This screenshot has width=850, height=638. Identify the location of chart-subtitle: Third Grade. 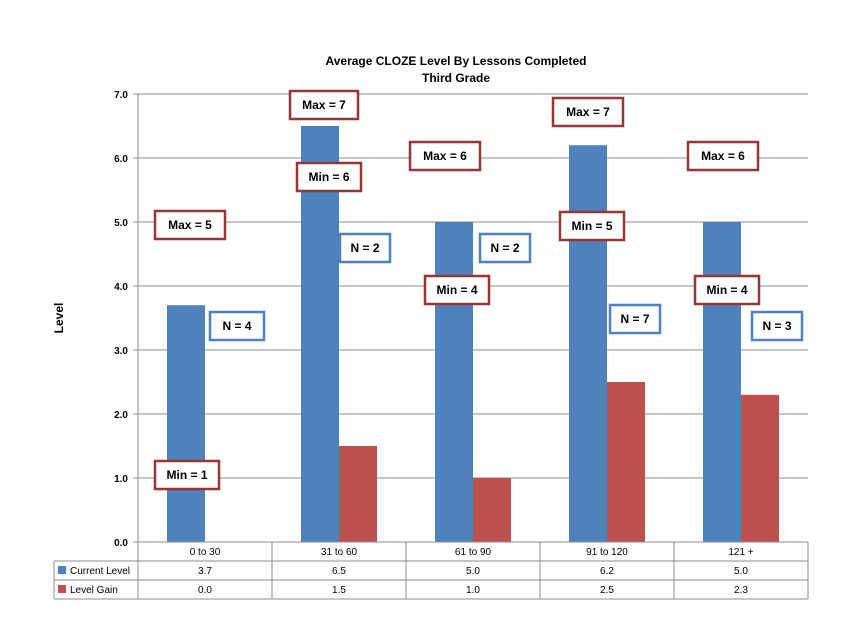
(456, 78).